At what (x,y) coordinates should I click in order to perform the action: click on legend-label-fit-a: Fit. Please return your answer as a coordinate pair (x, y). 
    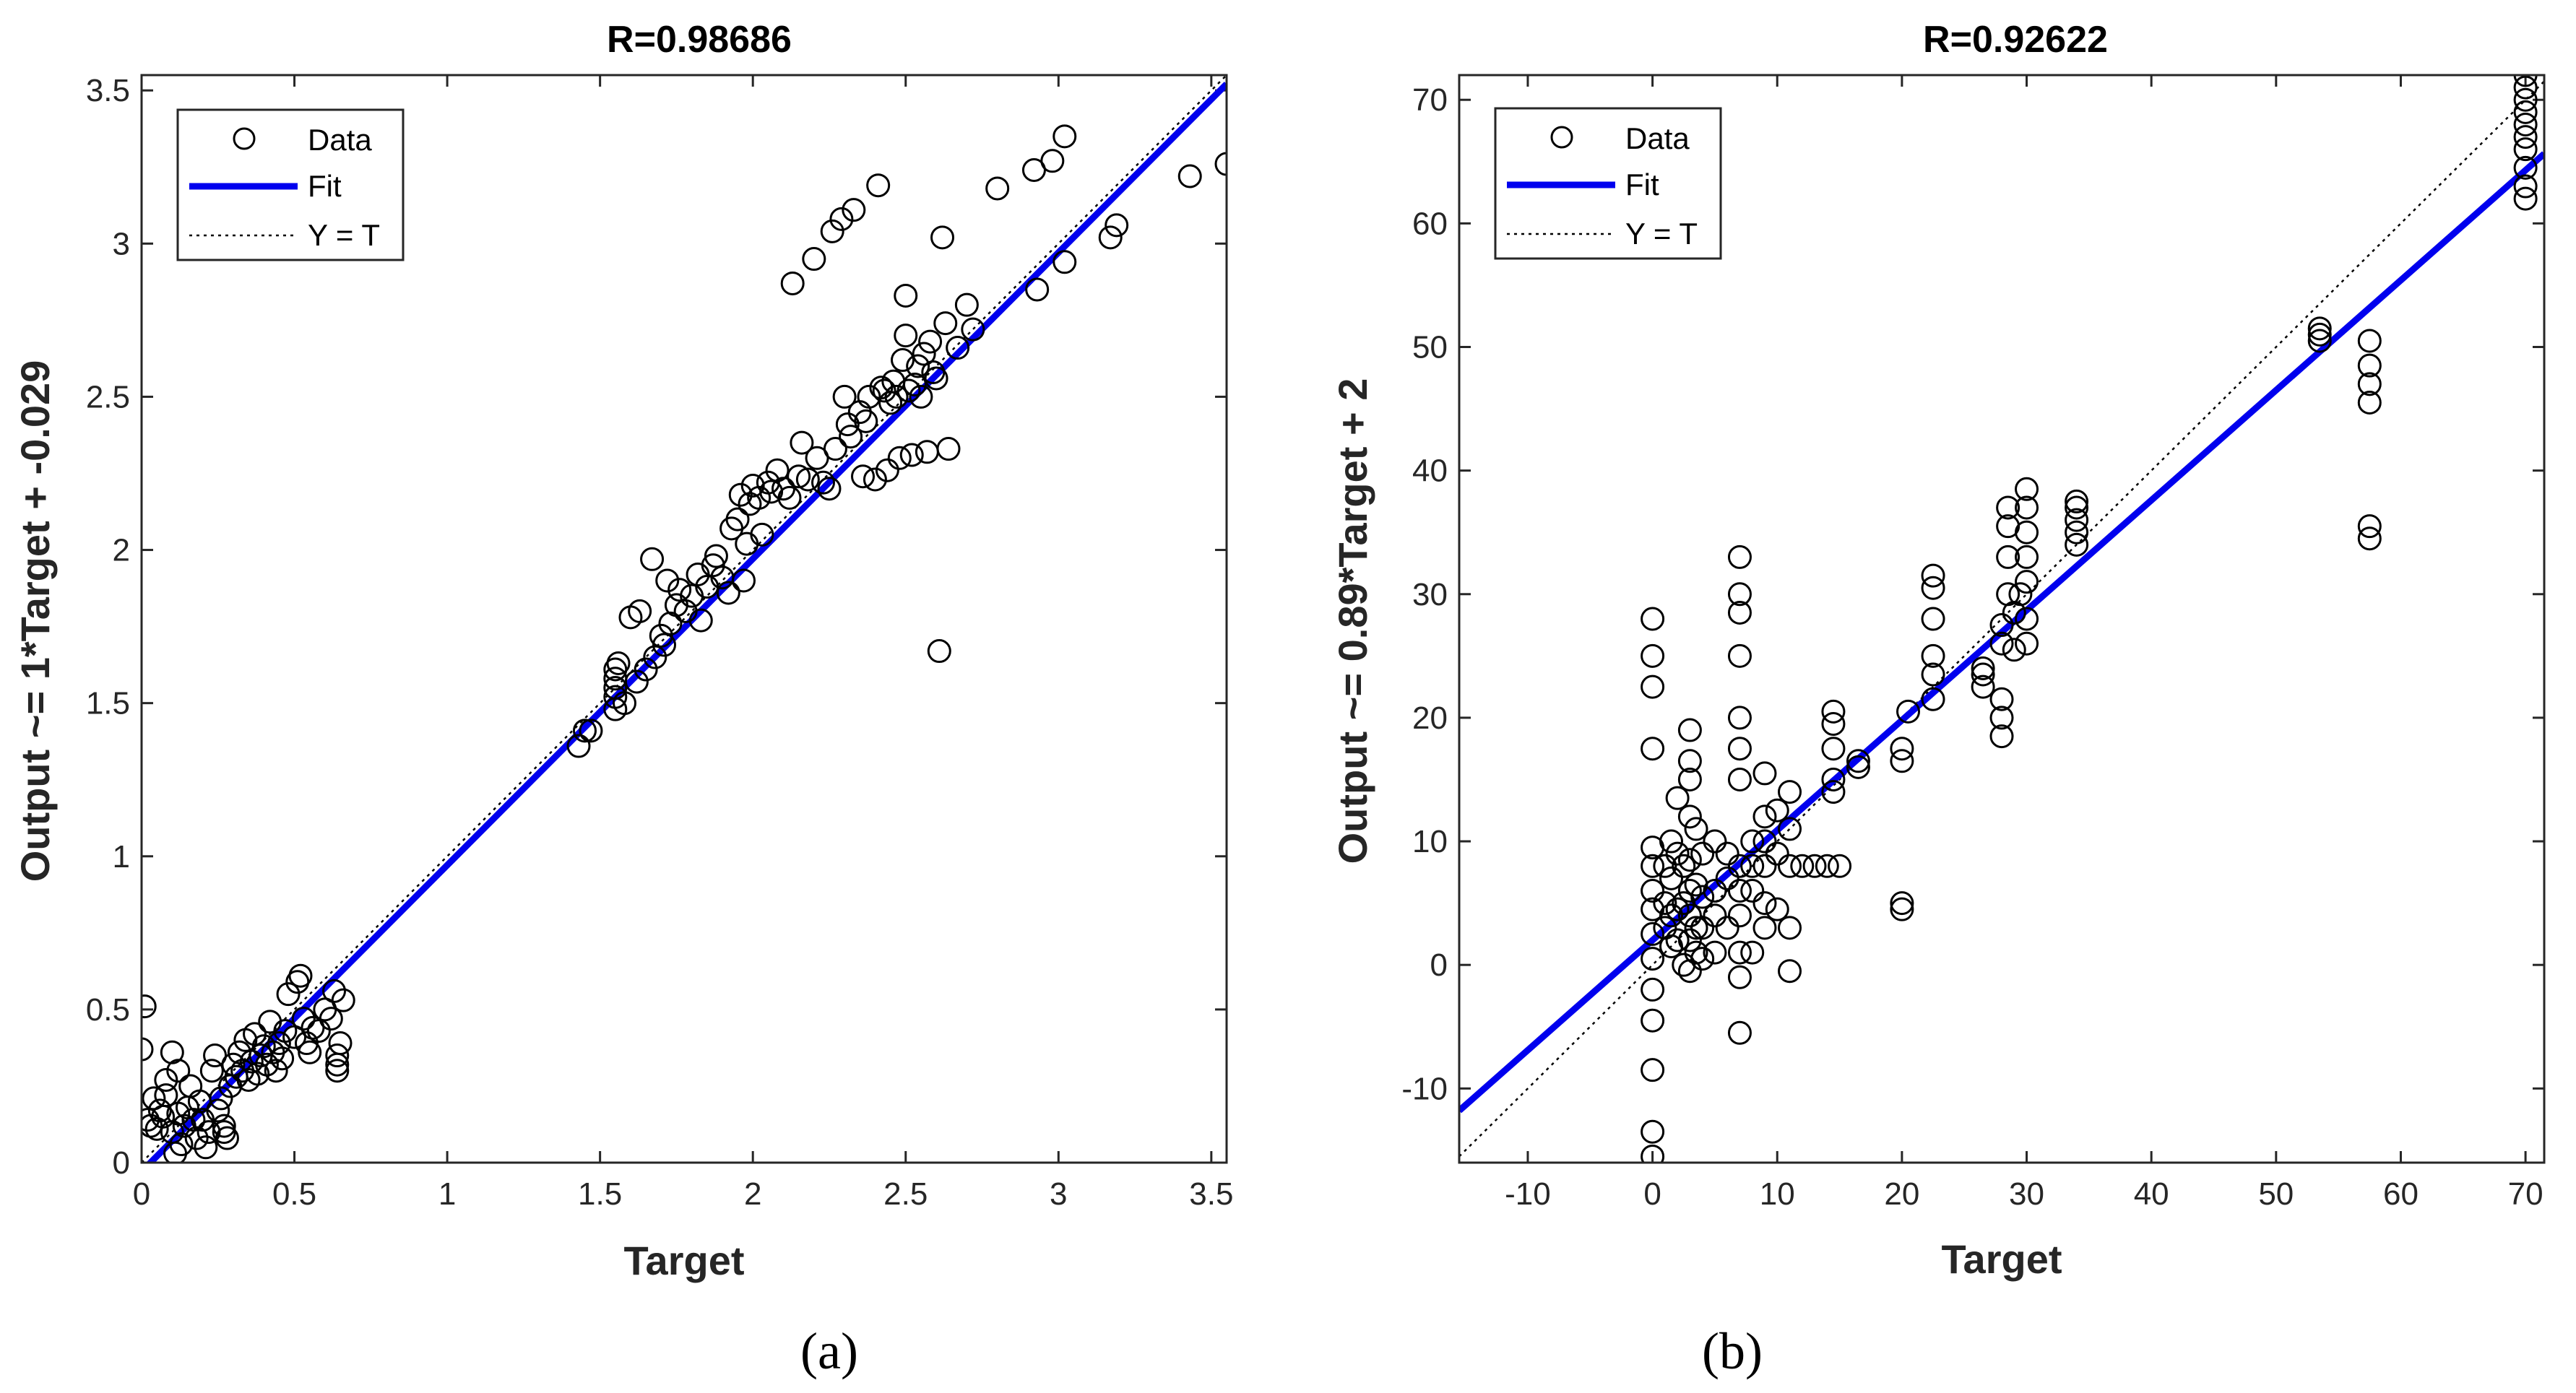
    Looking at the image, I should click on (325, 186).